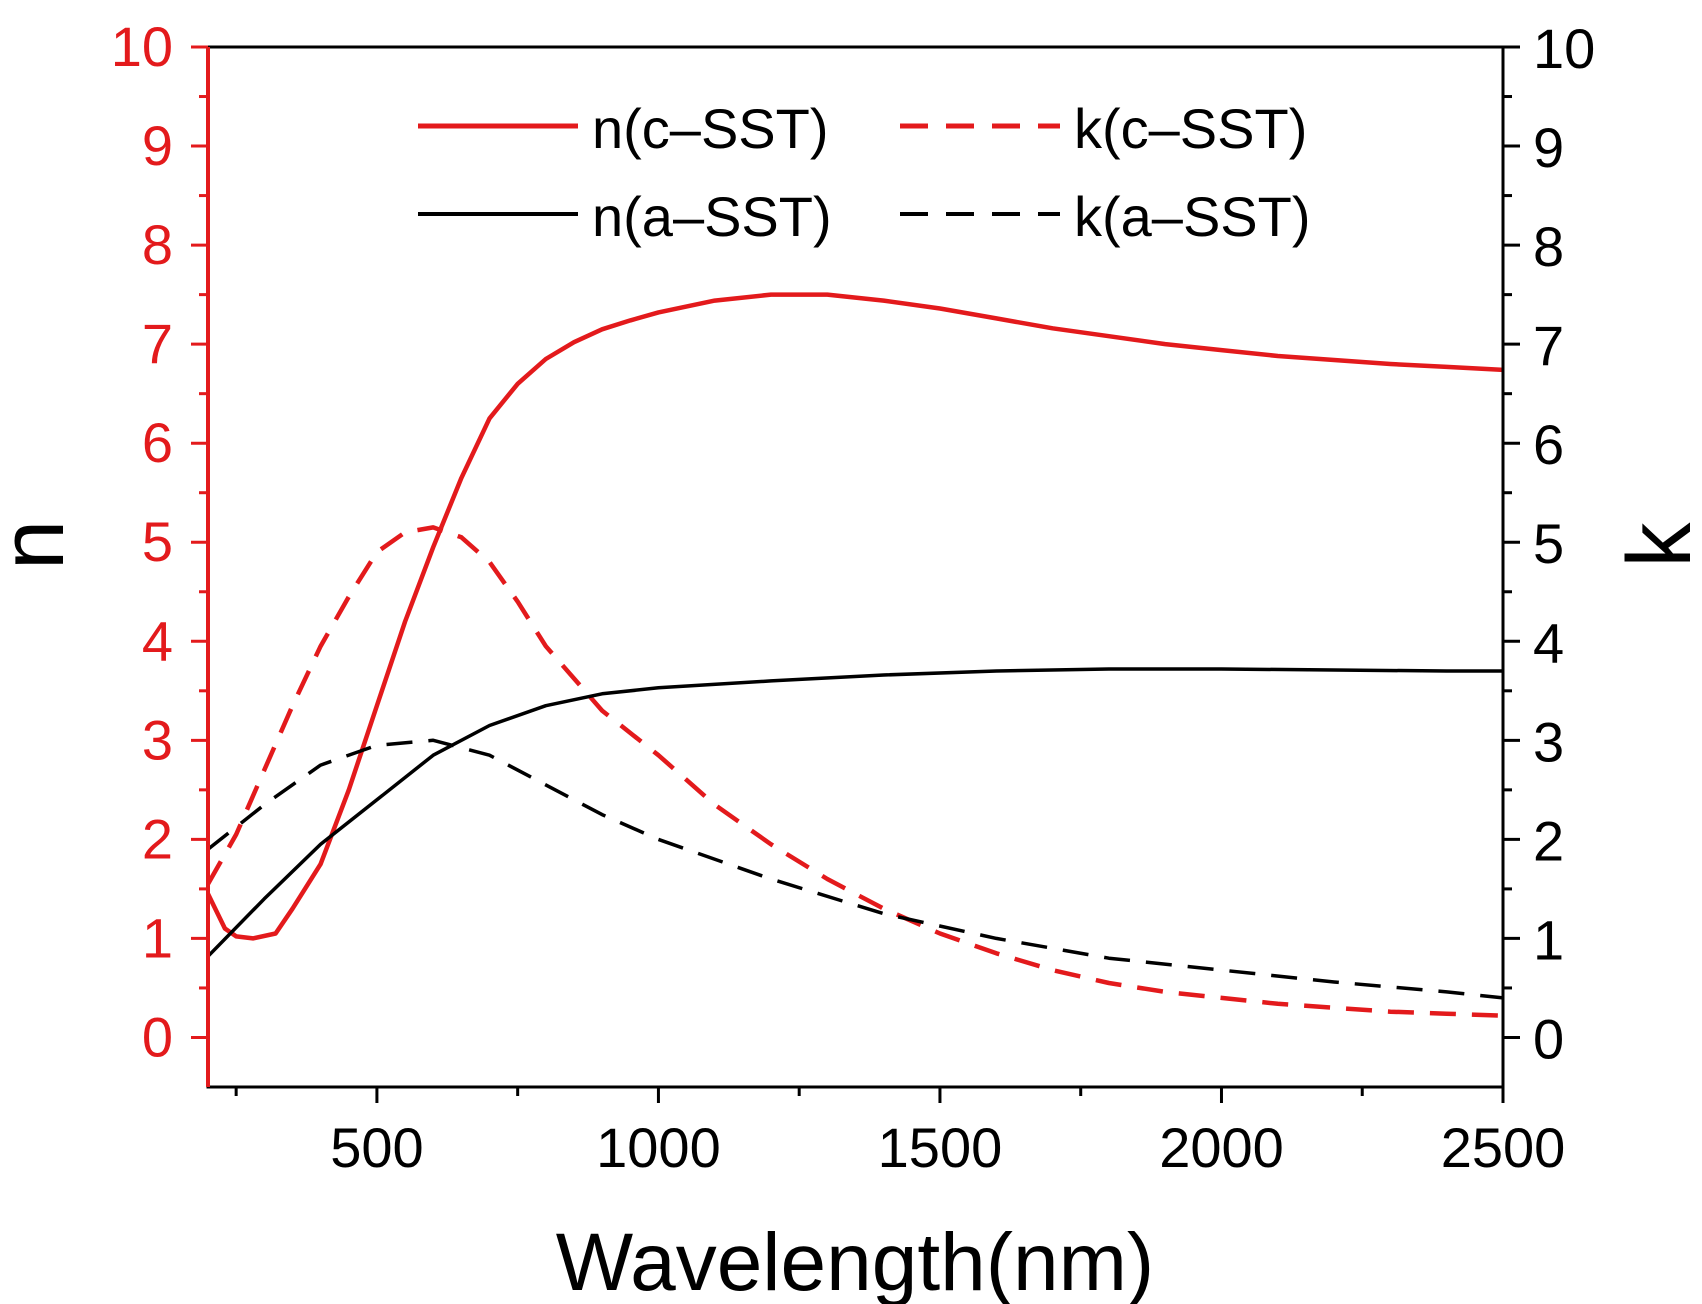  I want to click on y-right-tick-label: 3, so click(1548, 741).